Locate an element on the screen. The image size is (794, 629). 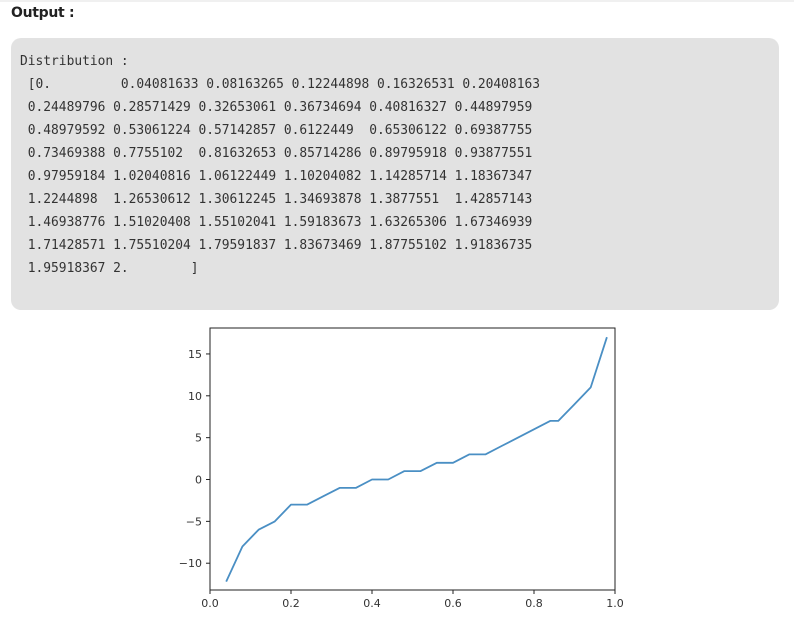
top-divider is located at coordinates (397, 1).